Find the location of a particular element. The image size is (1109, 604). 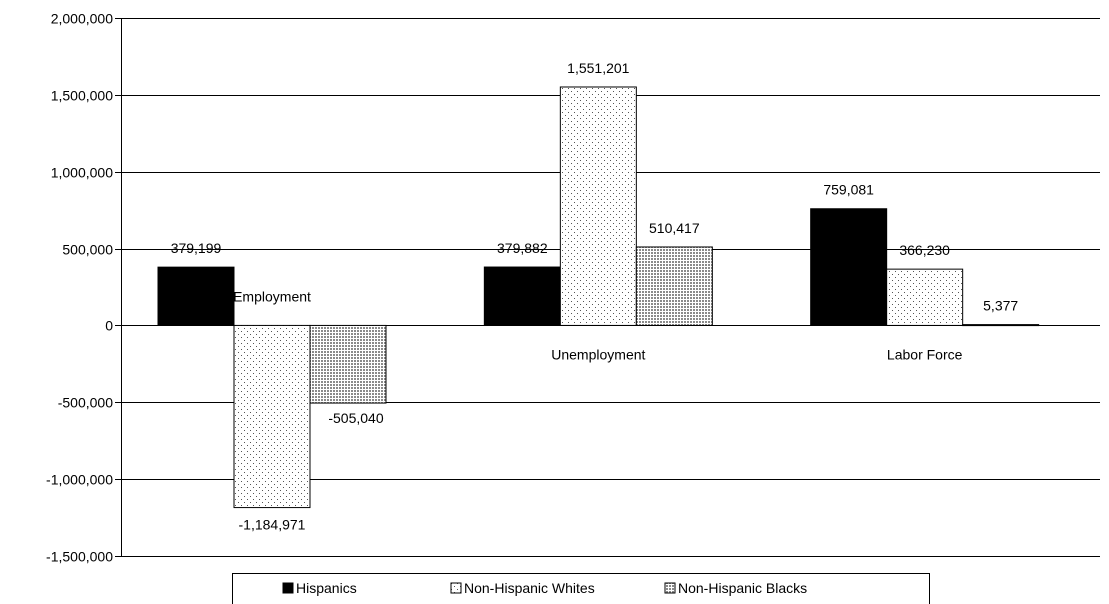

data-label: -505,040 is located at coordinates (355, 418).